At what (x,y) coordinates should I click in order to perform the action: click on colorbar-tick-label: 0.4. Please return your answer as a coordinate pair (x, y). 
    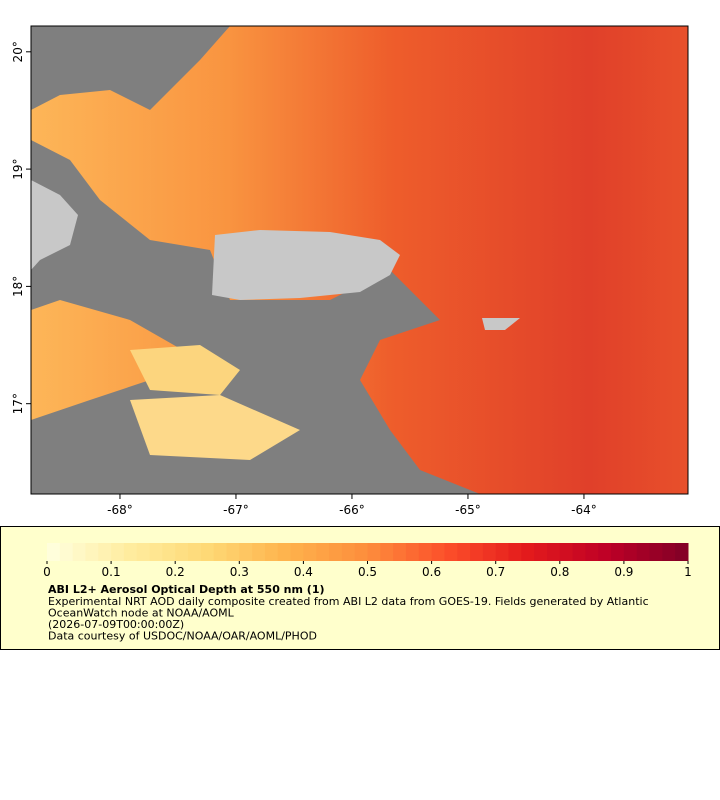
    Looking at the image, I should click on (303, 572).